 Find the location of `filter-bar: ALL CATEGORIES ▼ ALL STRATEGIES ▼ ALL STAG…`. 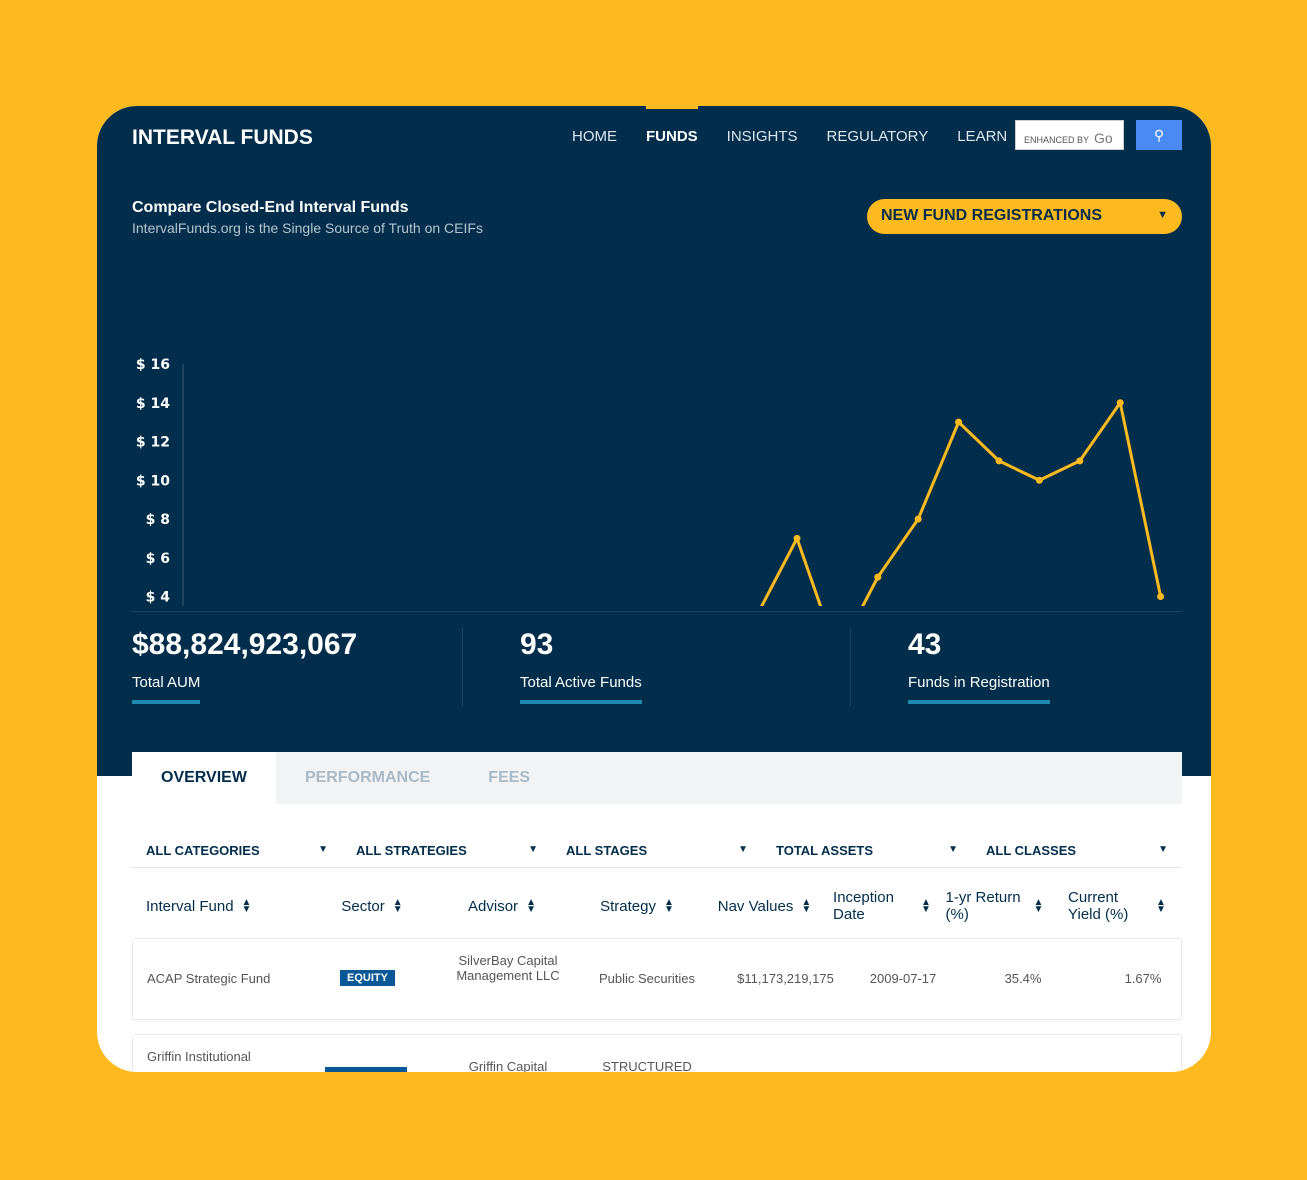

filter-bar: ALL CATEGORIES ▼ ALL STRATEGIES ▼ ALL STAG… is located at coordinates (657, 851).